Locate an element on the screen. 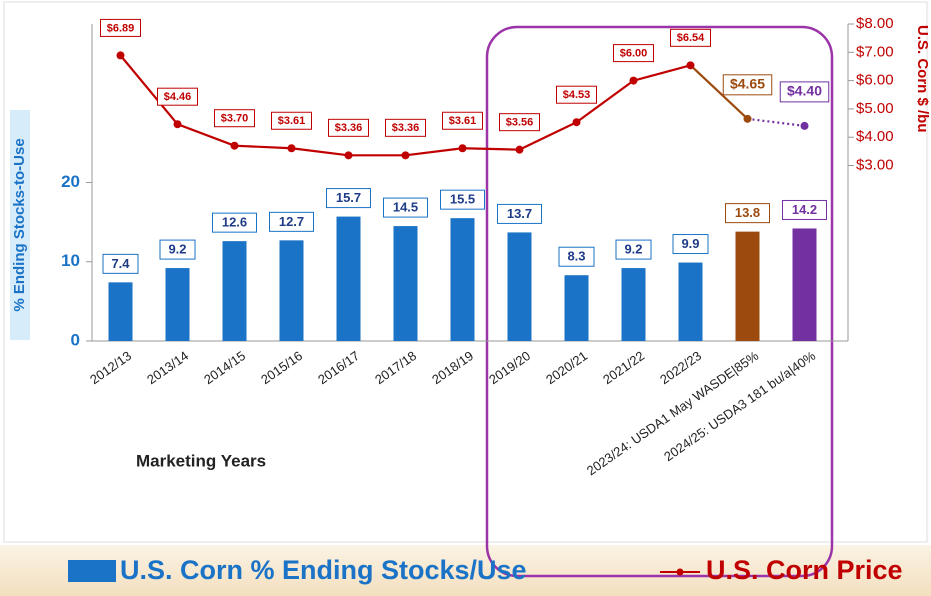 The image size is (931, 596). value-label: 9.9 is located at coordinates (690, 243).